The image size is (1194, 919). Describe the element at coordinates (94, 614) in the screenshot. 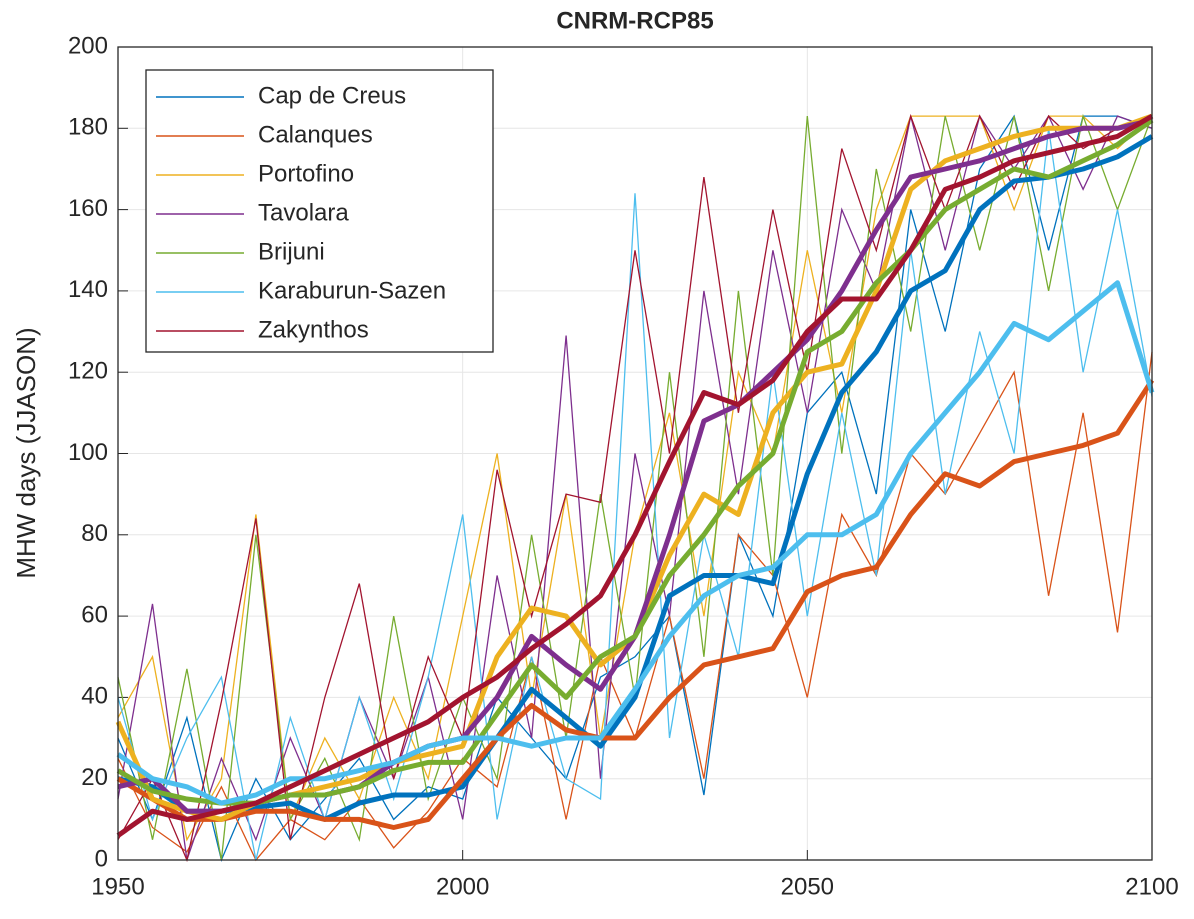

I see `y-tick-label: 60` at that location.